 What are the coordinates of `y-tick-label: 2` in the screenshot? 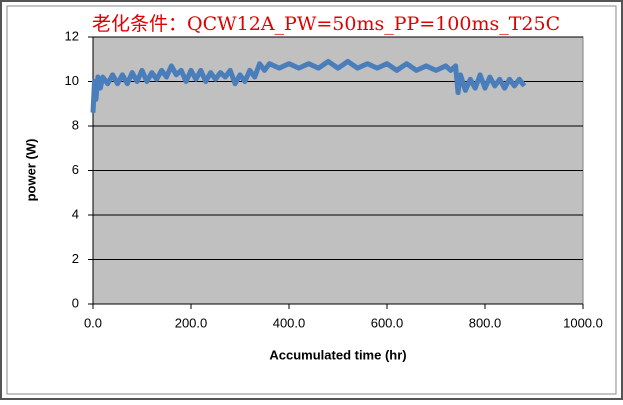 It's located at (75, 258).